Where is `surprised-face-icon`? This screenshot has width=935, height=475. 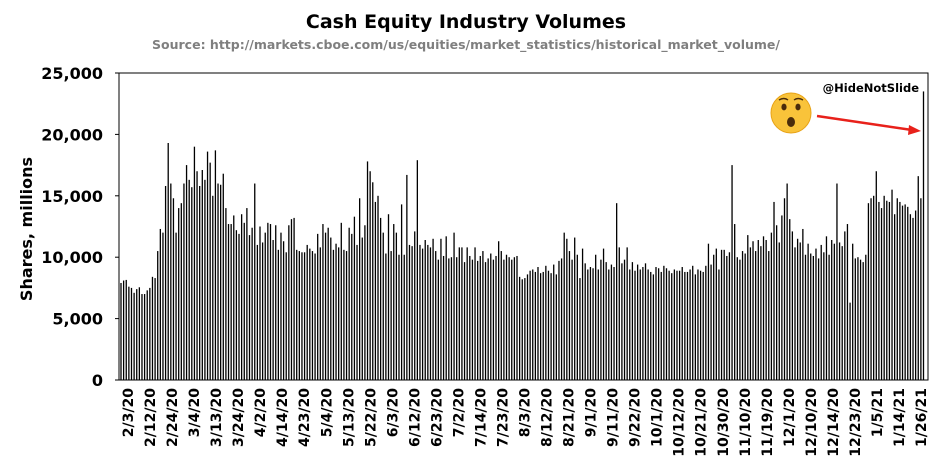
surprised-face-icon is located at coordinates (791, 113).